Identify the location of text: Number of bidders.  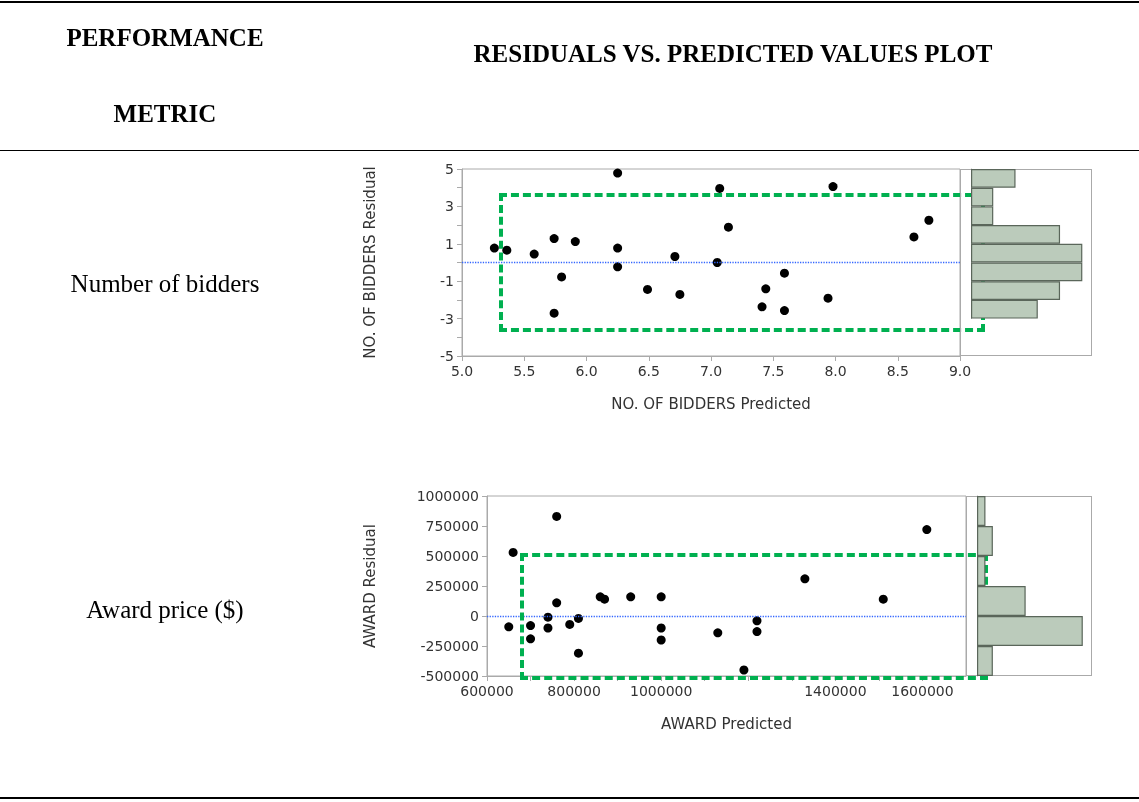
(165, 284).